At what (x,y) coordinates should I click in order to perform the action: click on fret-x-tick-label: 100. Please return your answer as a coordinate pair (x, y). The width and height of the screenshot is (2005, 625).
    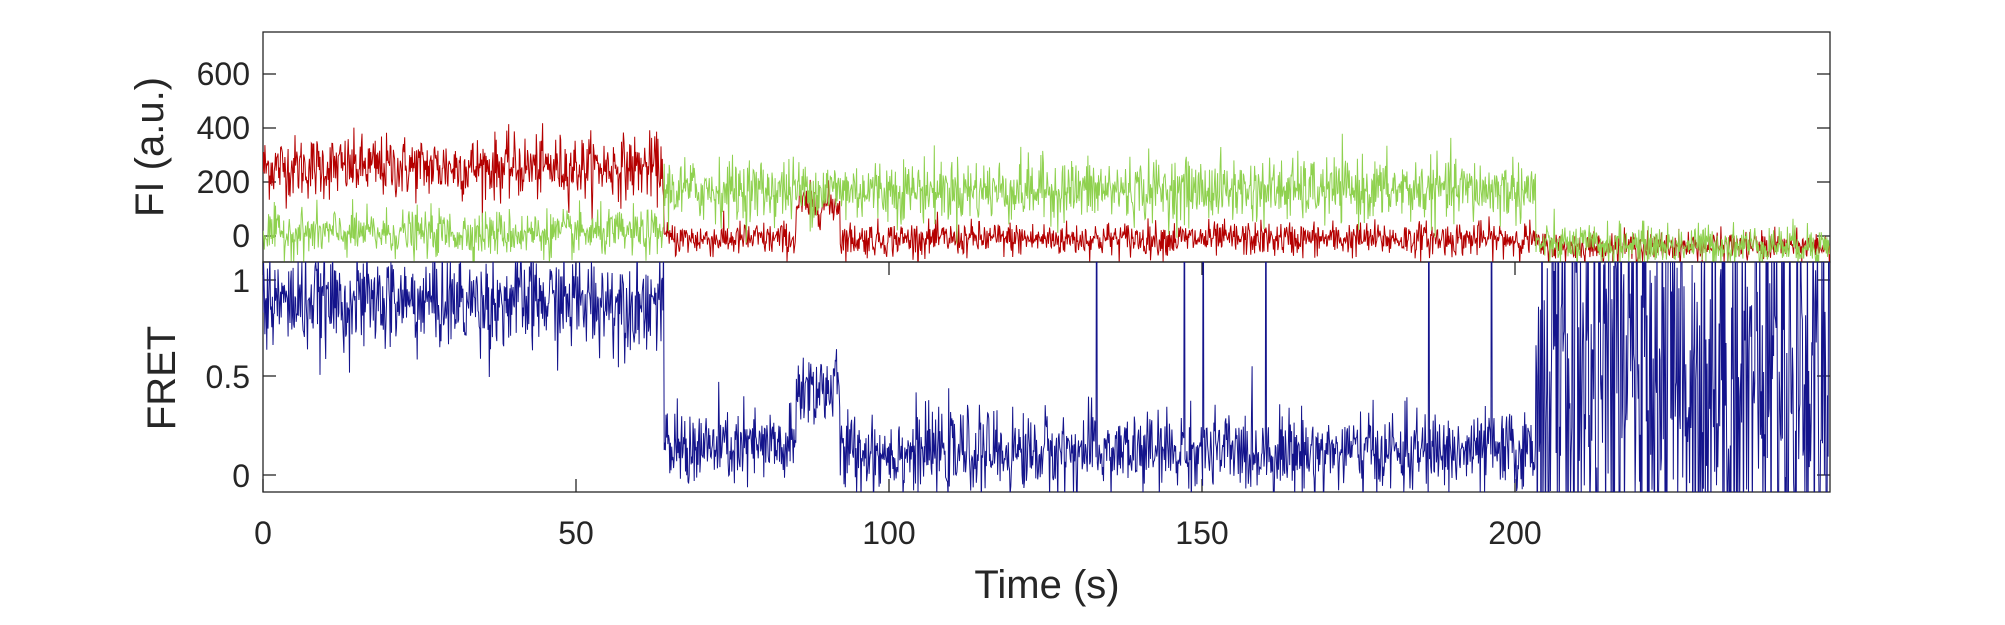
    Looking at the image, I should click on (888, 533).